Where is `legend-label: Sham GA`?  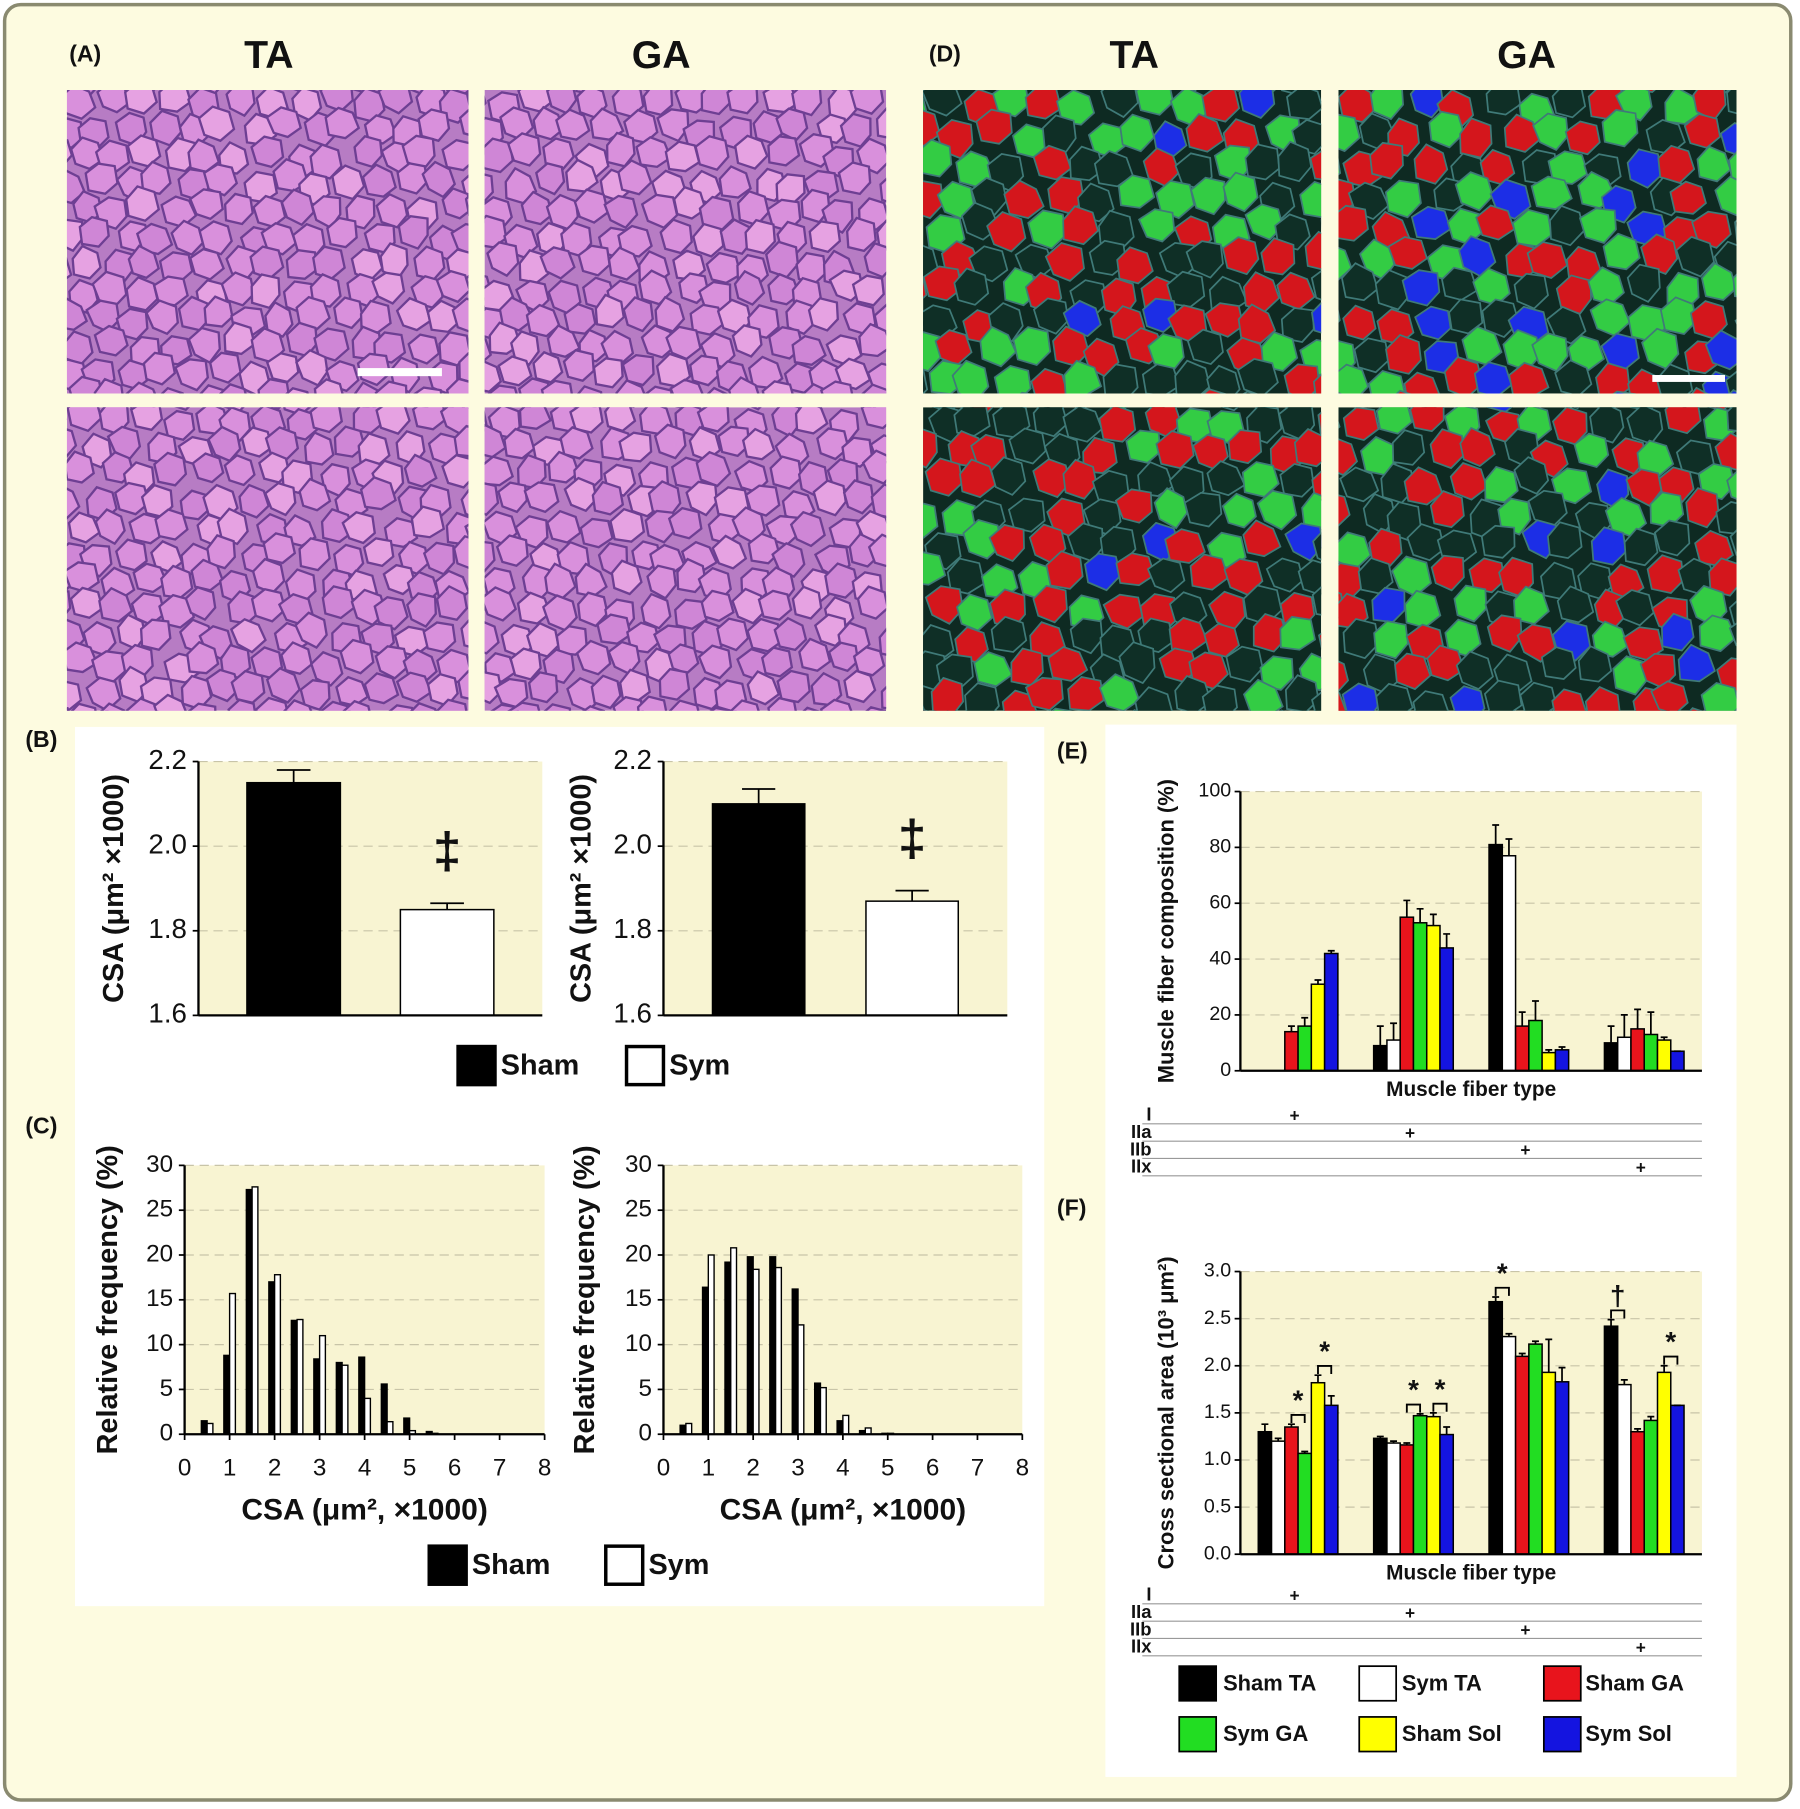
legend-label: Sham GA is located at coordinates (1634, 1682).